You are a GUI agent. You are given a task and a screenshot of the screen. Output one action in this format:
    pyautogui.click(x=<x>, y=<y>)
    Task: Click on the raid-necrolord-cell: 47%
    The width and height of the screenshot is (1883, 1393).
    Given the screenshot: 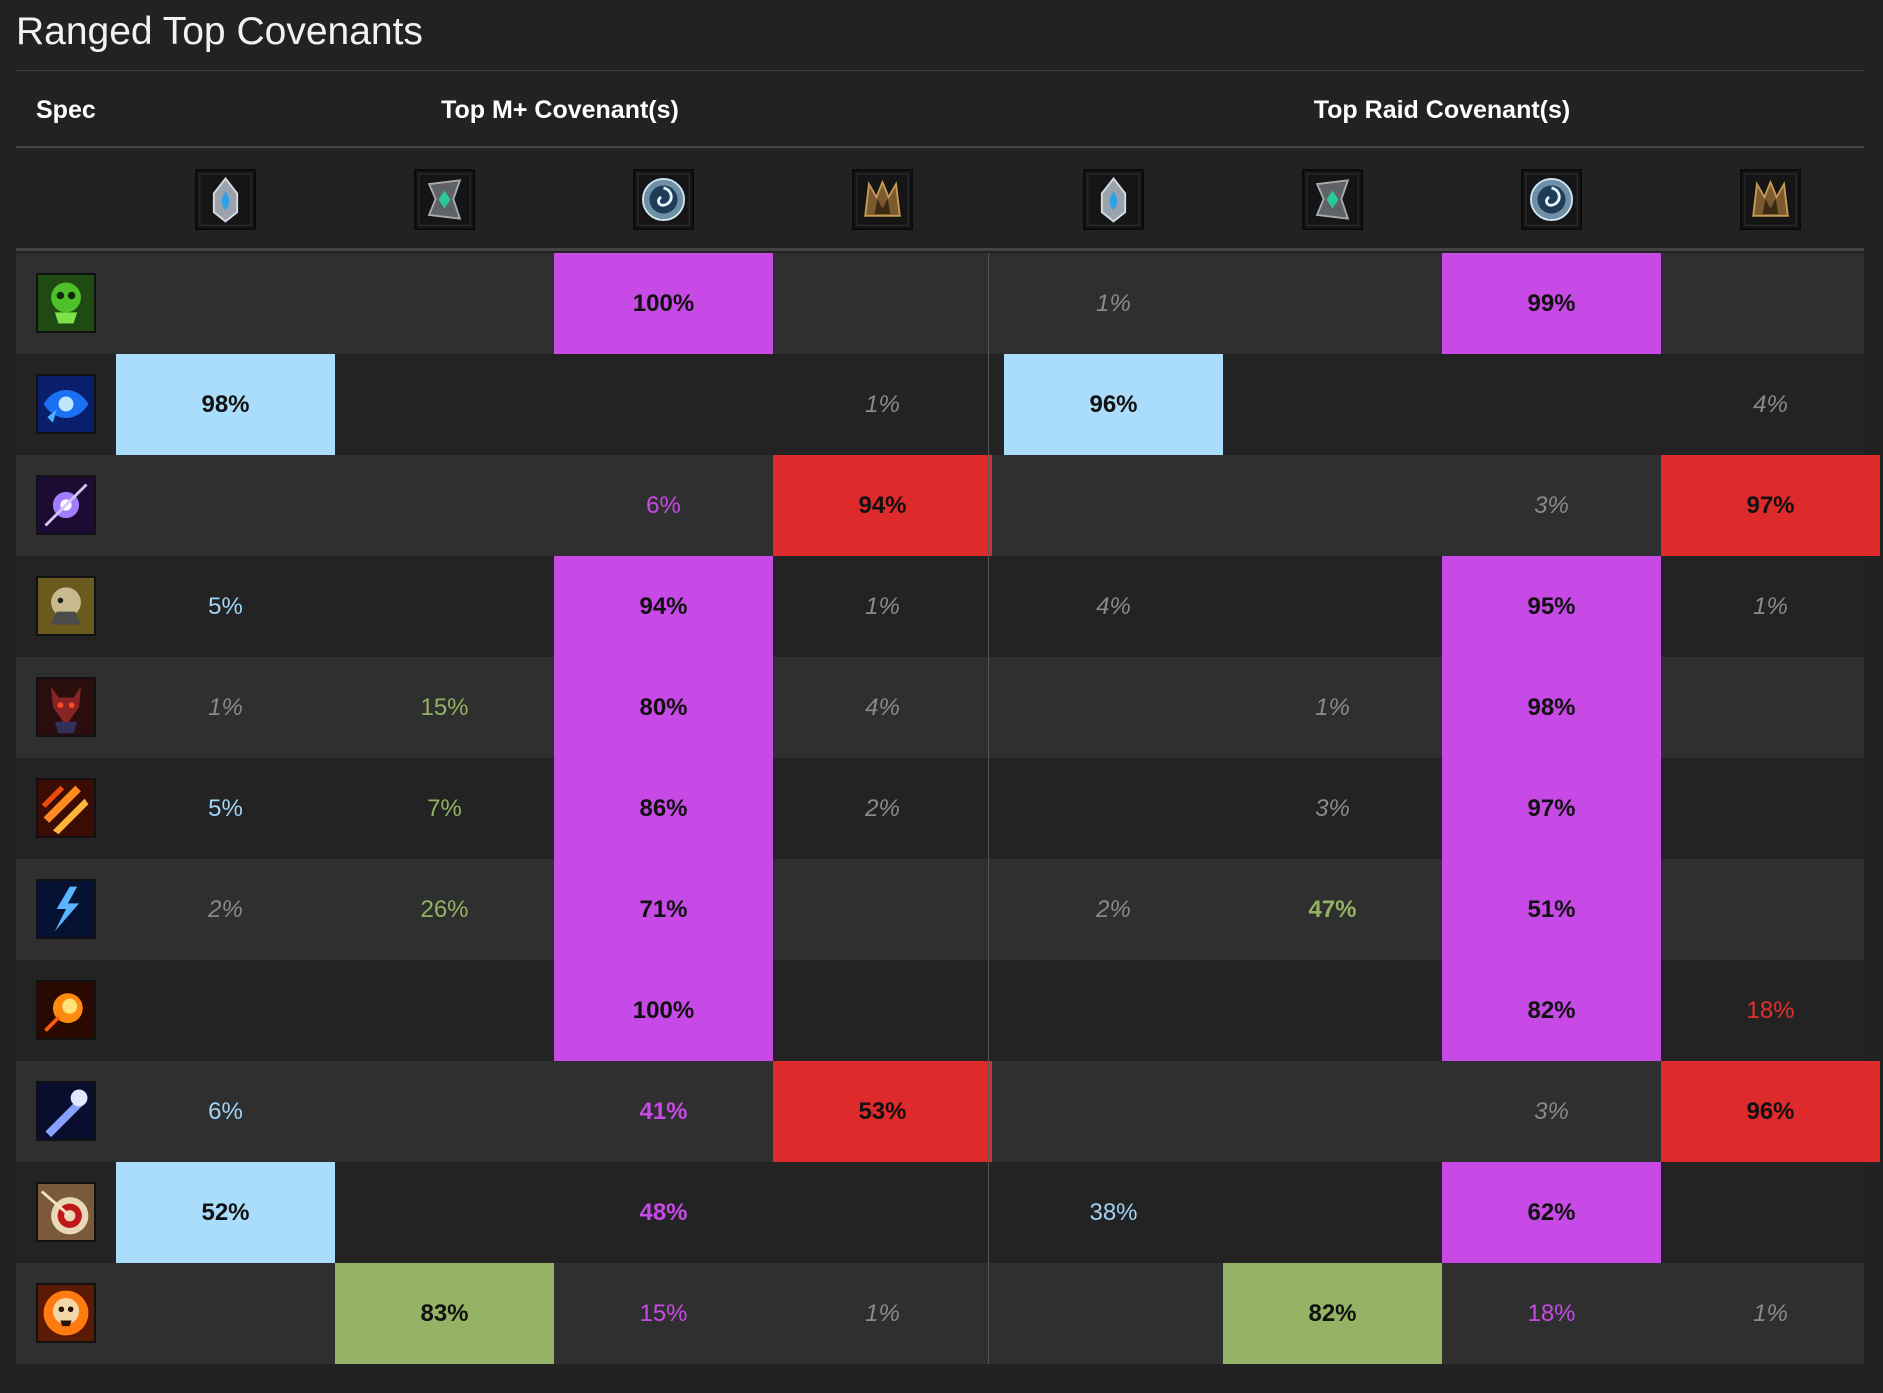 What is the action you would take?
    pyautogui.click(x=1332, y=909)
    